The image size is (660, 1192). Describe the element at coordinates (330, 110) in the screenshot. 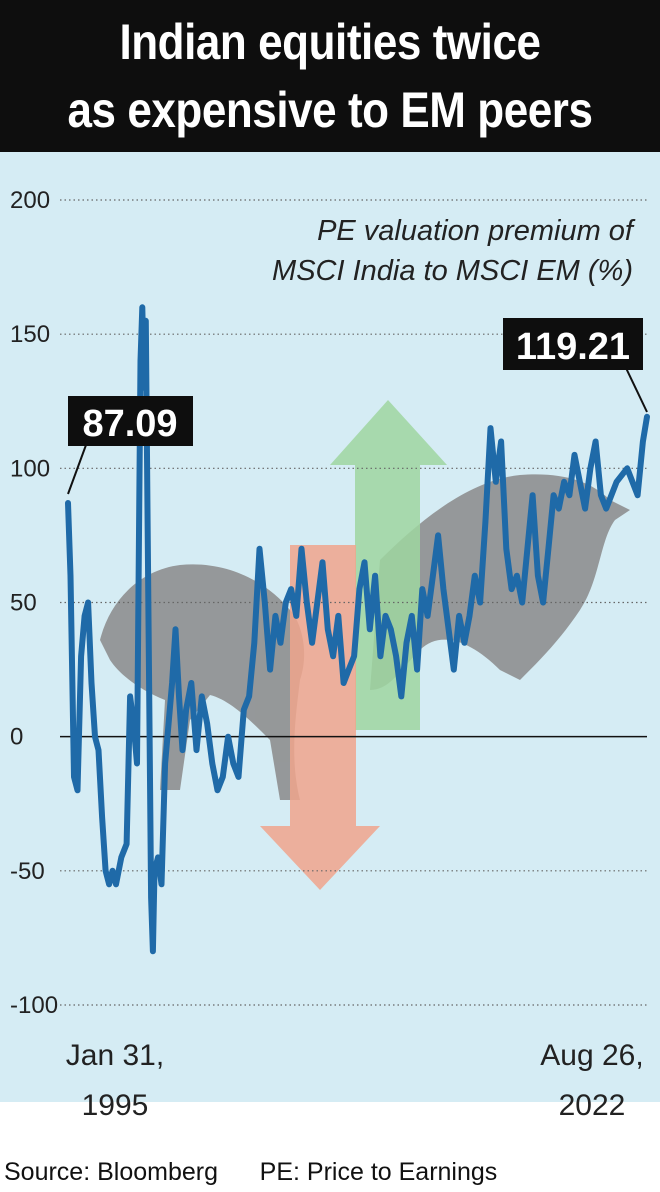

I see `chart-title-line-2: as expensive to EM peers` at that location.